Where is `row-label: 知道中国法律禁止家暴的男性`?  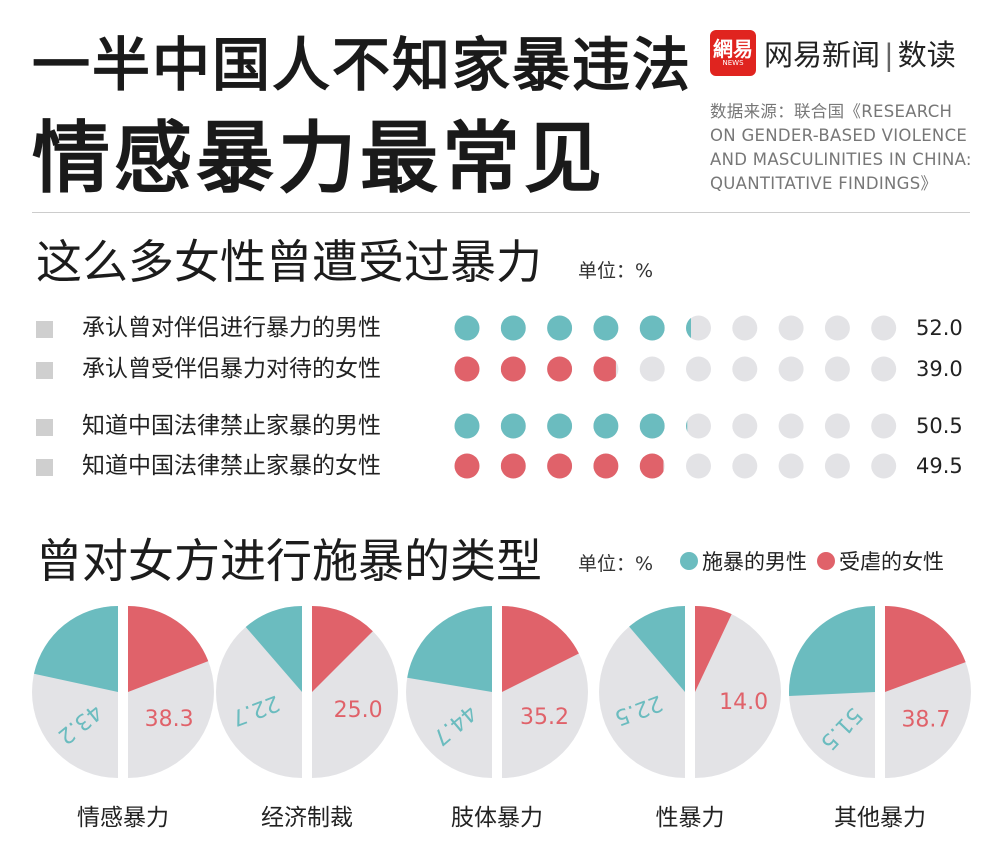
row-label: 知道中国法律禁止家暴的男性 is located at coordinates (231, 426).